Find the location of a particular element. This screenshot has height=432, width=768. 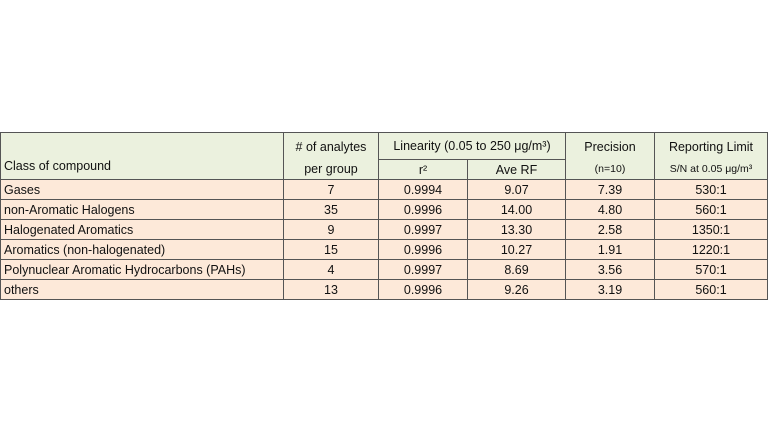

table-cell: Aromatics (non-halogenated) is located at coordinates (142, 249).